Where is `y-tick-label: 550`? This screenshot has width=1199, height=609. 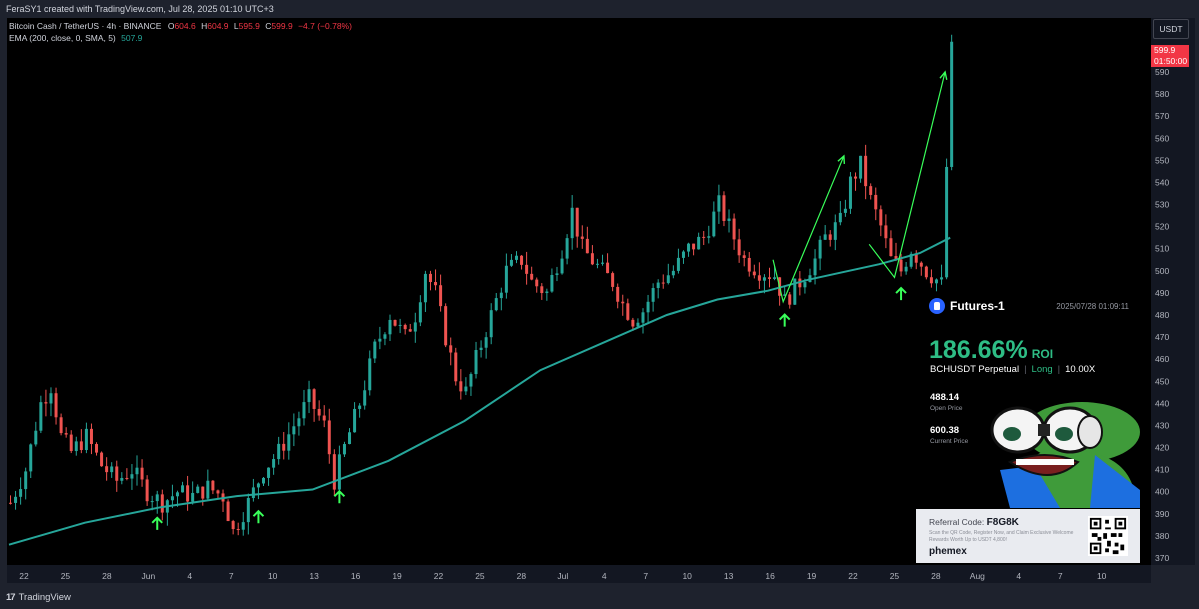 y-tick-label: 550 is located at coordinates (1162, 160).